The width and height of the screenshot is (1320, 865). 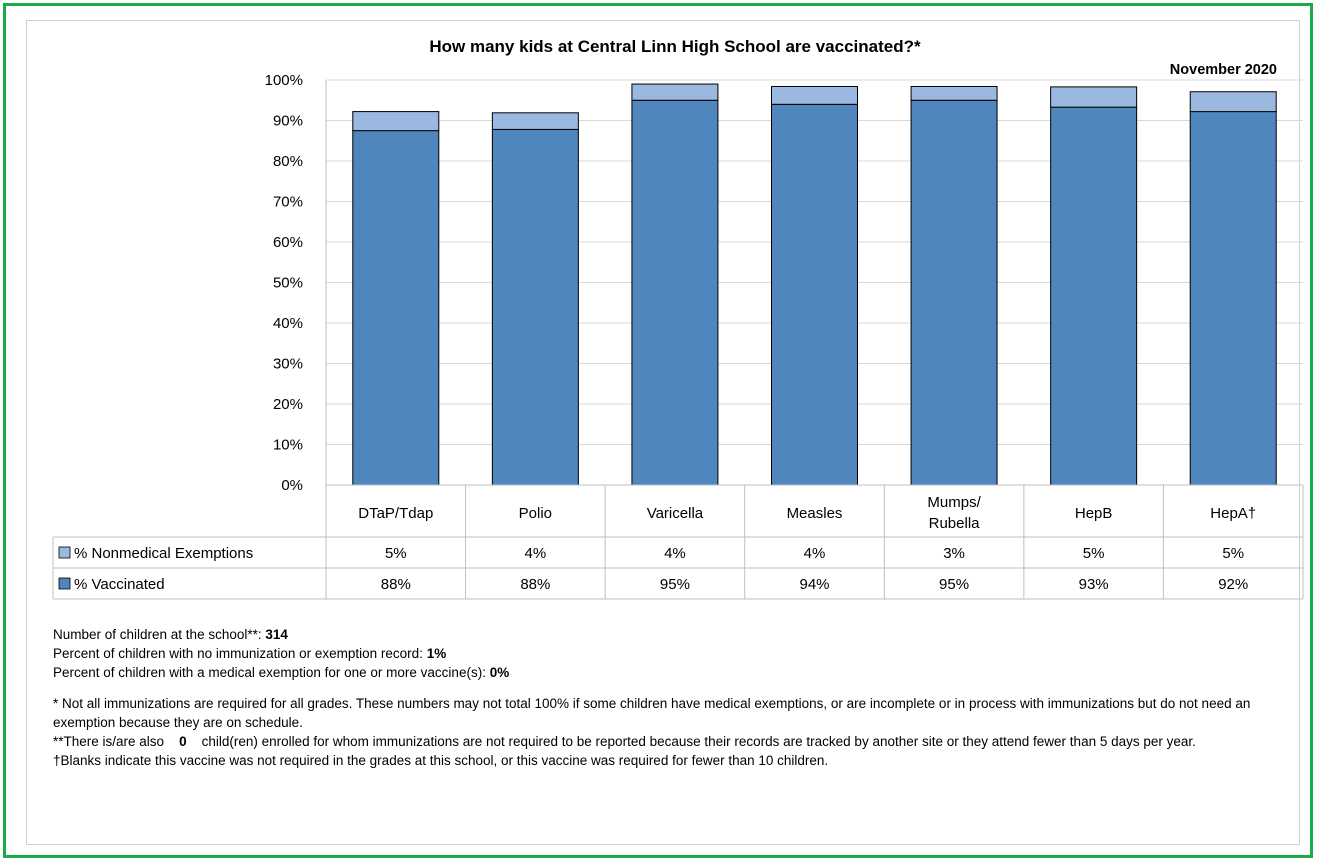 What do you see at coordinates (1094, 584) in the screenshot?
I see `table-value: 93%` at bounding box center [1094, 584].